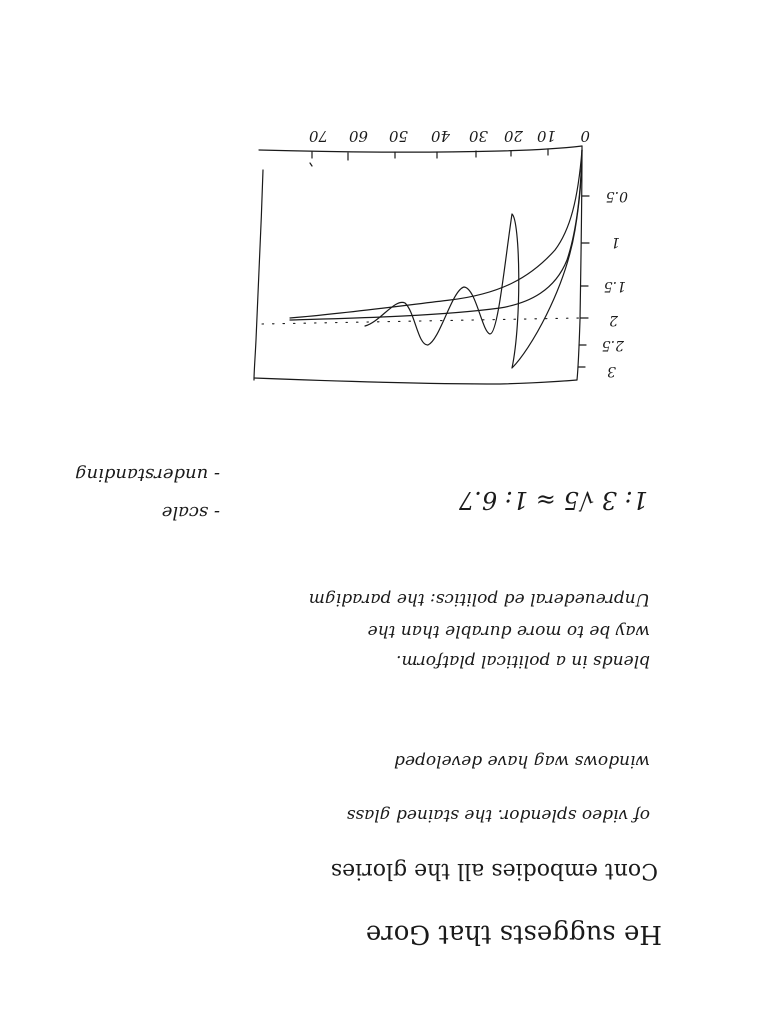 The width and height of the screenshot is (768, 1024). Describe the element at coordinates (494, 870) in the screenshot. I see `paragraph-line: Cont embodies all the glories` at that location.